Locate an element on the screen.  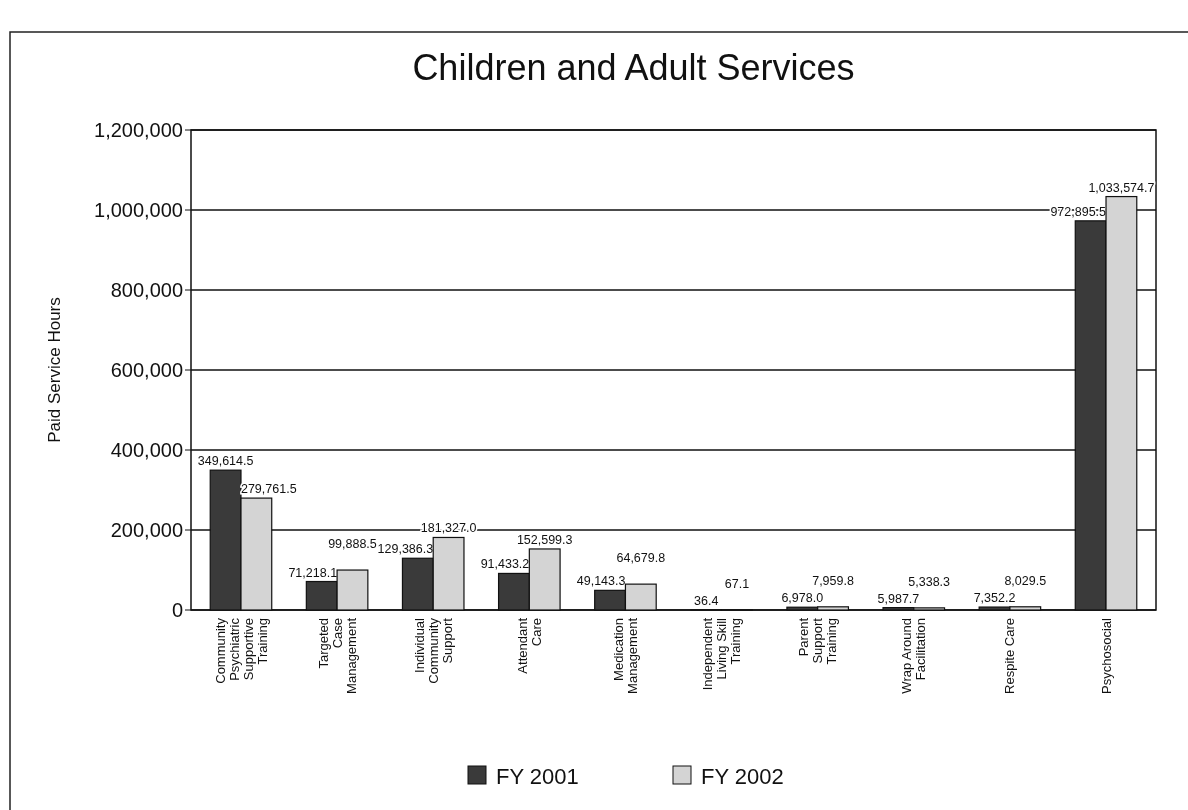
data-label: 5,987.7 is located at coordinates (898, 598).